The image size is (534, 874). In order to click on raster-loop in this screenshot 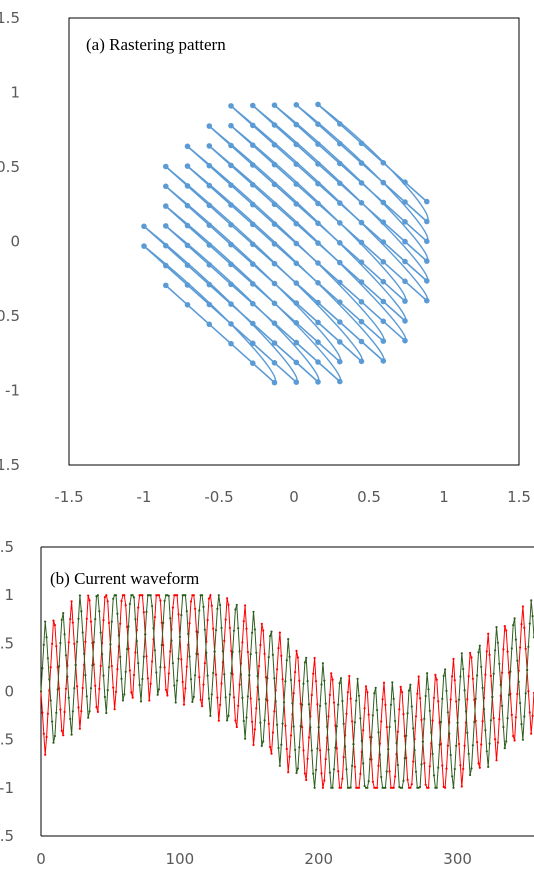, I will do `click(351, 183)`.